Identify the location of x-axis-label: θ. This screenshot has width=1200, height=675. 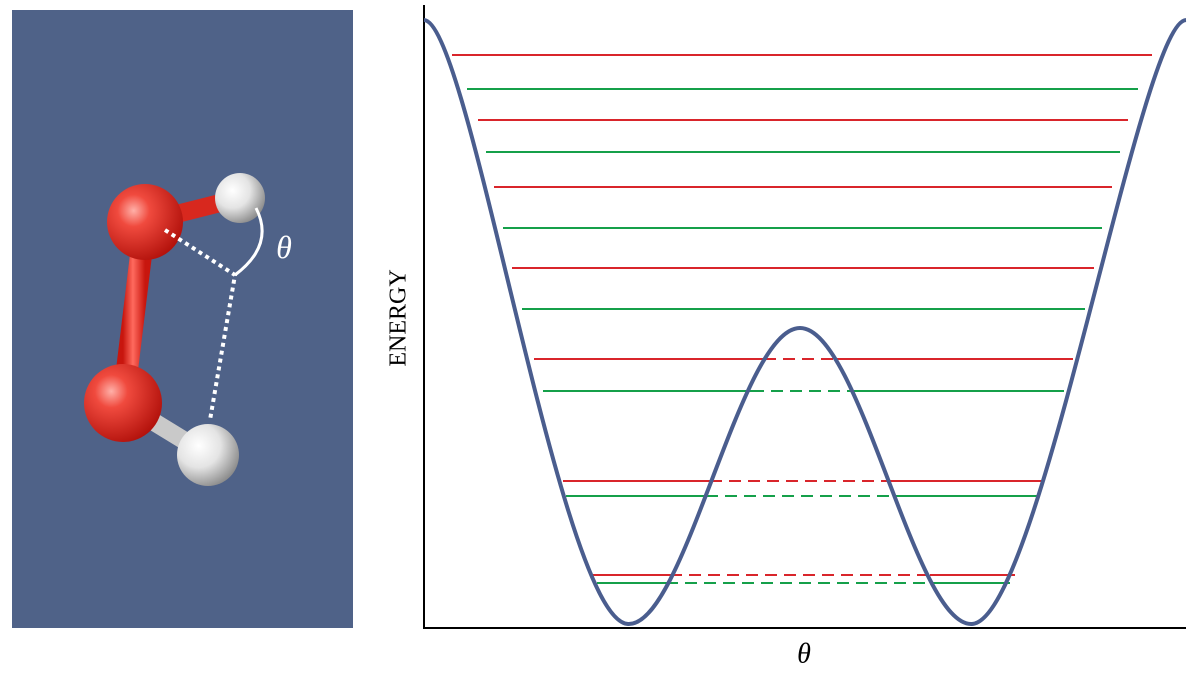
(804, 653).